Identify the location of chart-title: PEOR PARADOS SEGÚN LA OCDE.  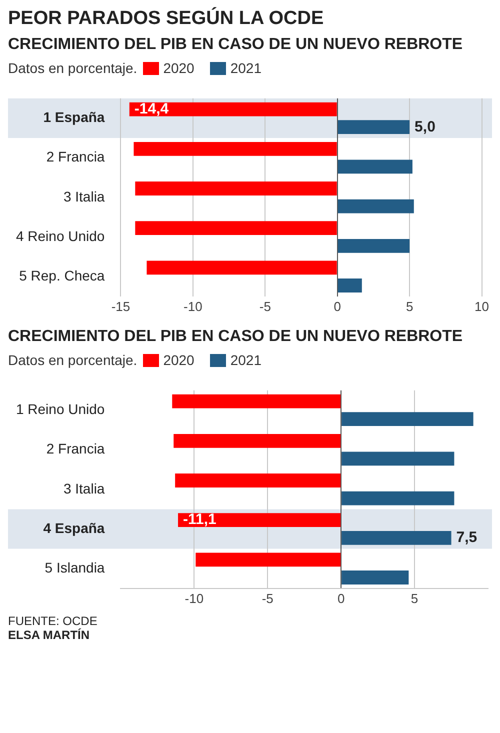
(166, 19).